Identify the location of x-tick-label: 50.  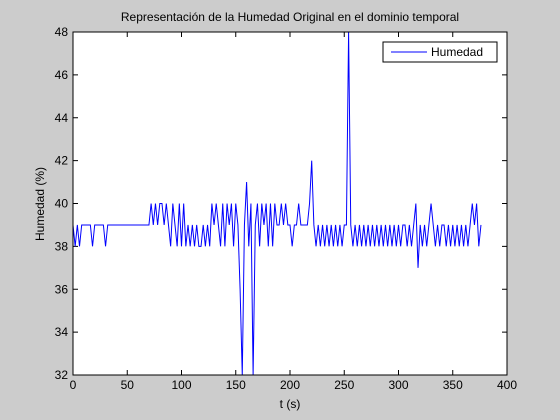
(128, 385).